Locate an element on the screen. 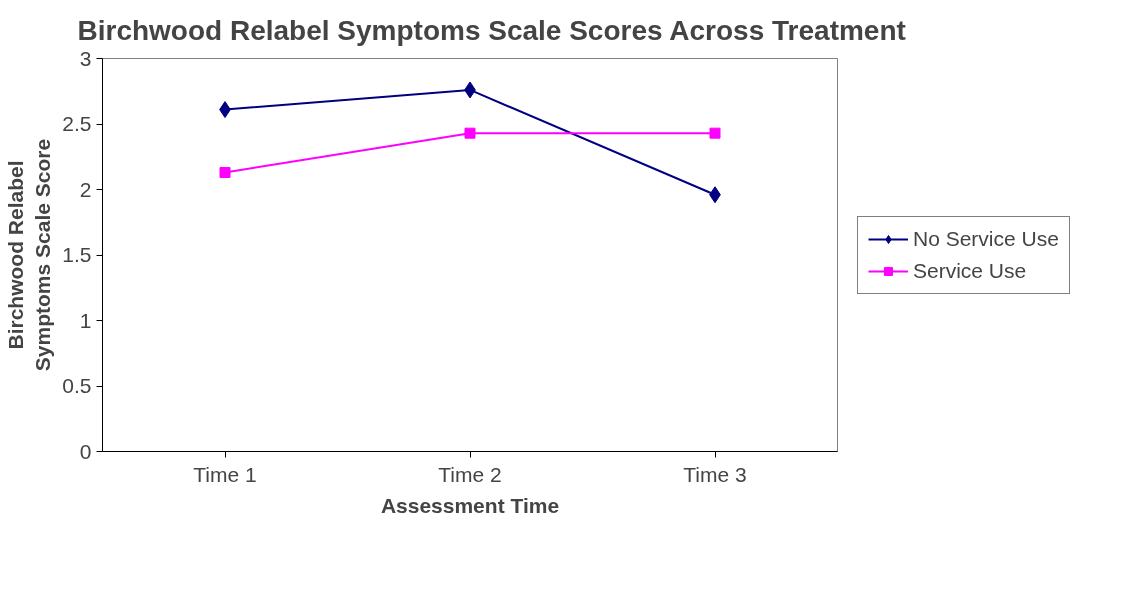 Image resolution: width=1138 pixels, height=589 pixels. y-tick-label: 2 is located at coordinates (85, 189).